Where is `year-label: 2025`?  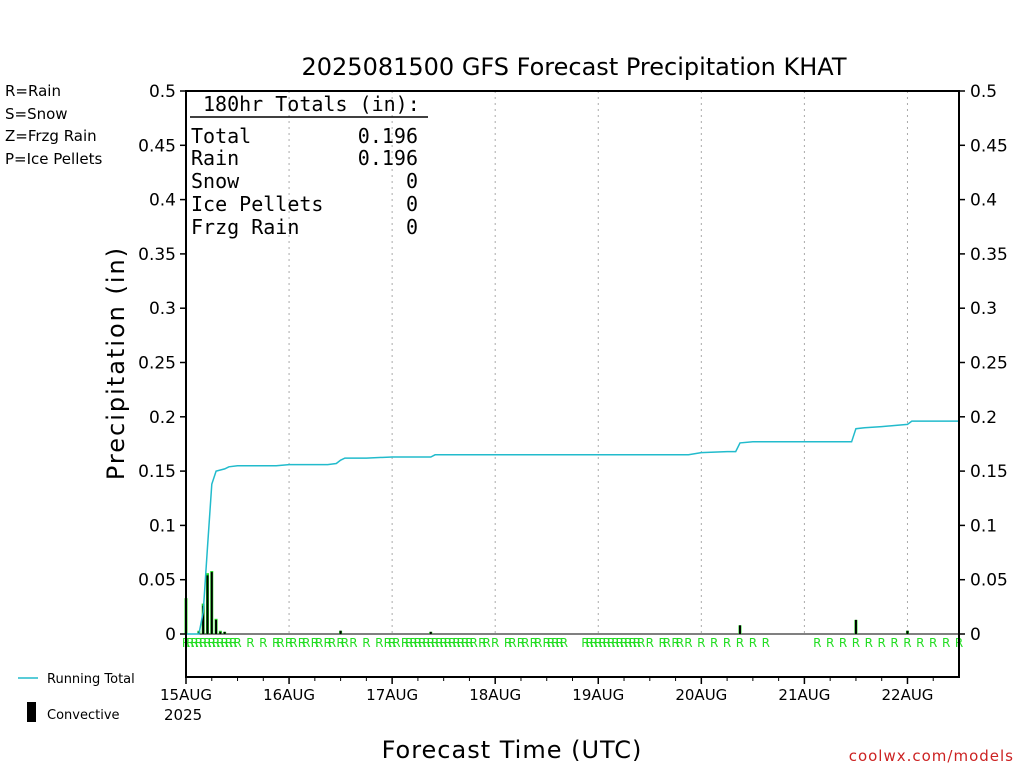
year-label: 2025 is located at coordinates (183, 715).